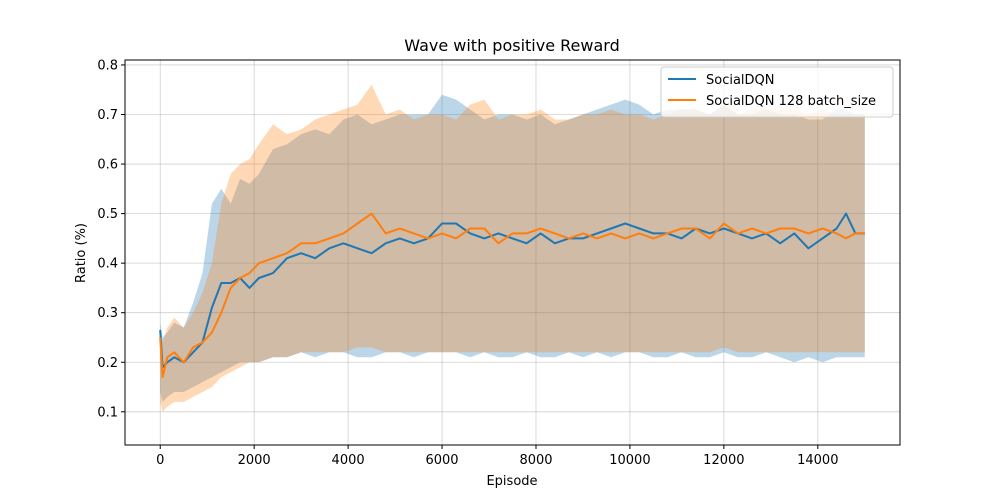 The width and height of the screenshot is (1000, 500). What do you see at coordinates (107, 115) in the screenshot?
I see `y-tick-label: 0.7` at bounding box center [107, 115].